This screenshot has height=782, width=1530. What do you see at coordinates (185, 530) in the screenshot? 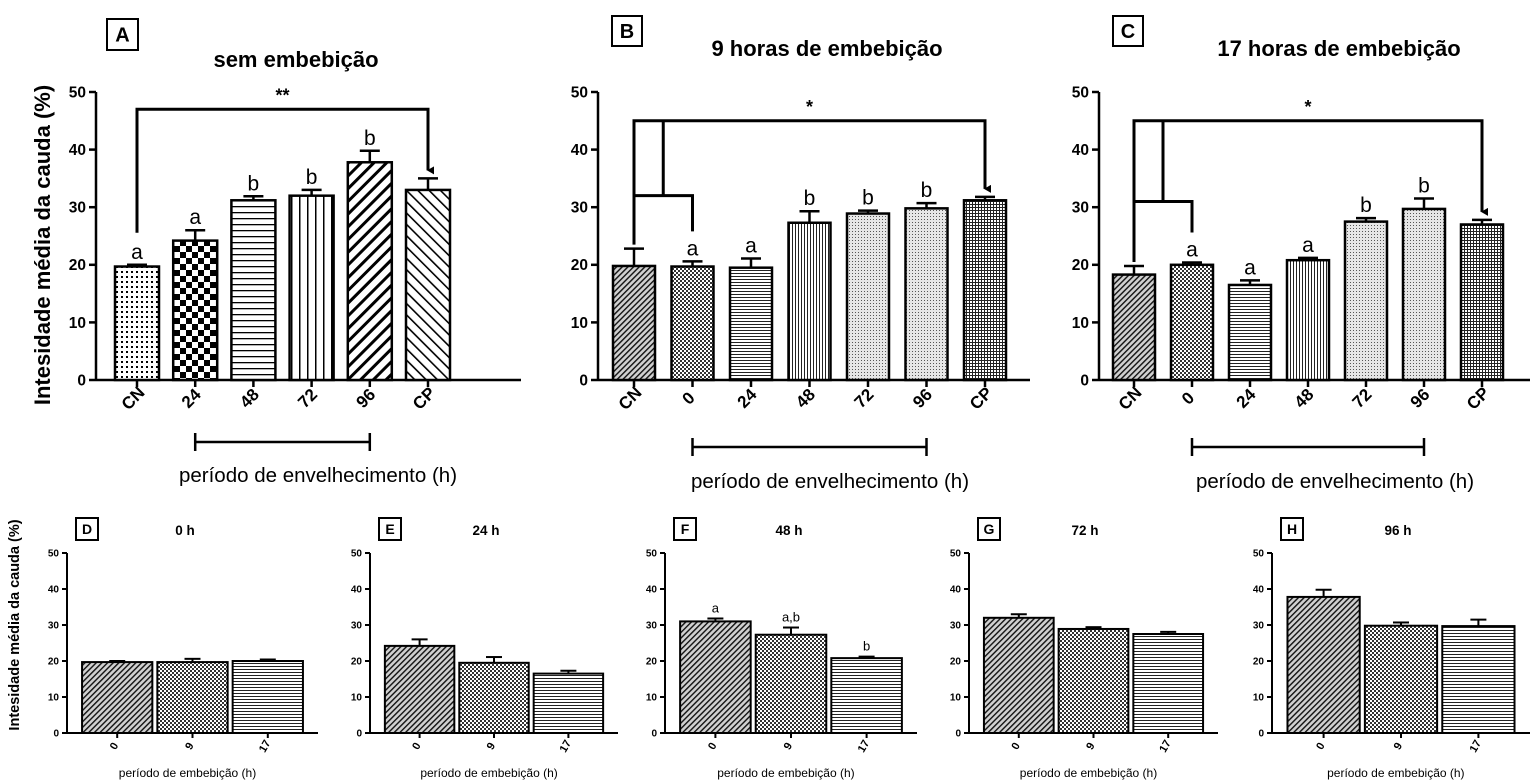
I see `panel-title: 0 h` at bounding box center [185, 530].